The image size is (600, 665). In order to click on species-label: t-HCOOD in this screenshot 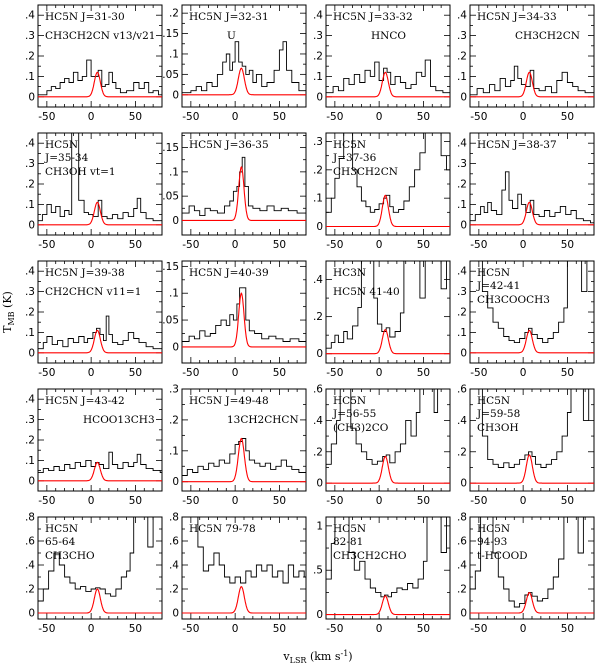, I will do `click(502, 556)`.